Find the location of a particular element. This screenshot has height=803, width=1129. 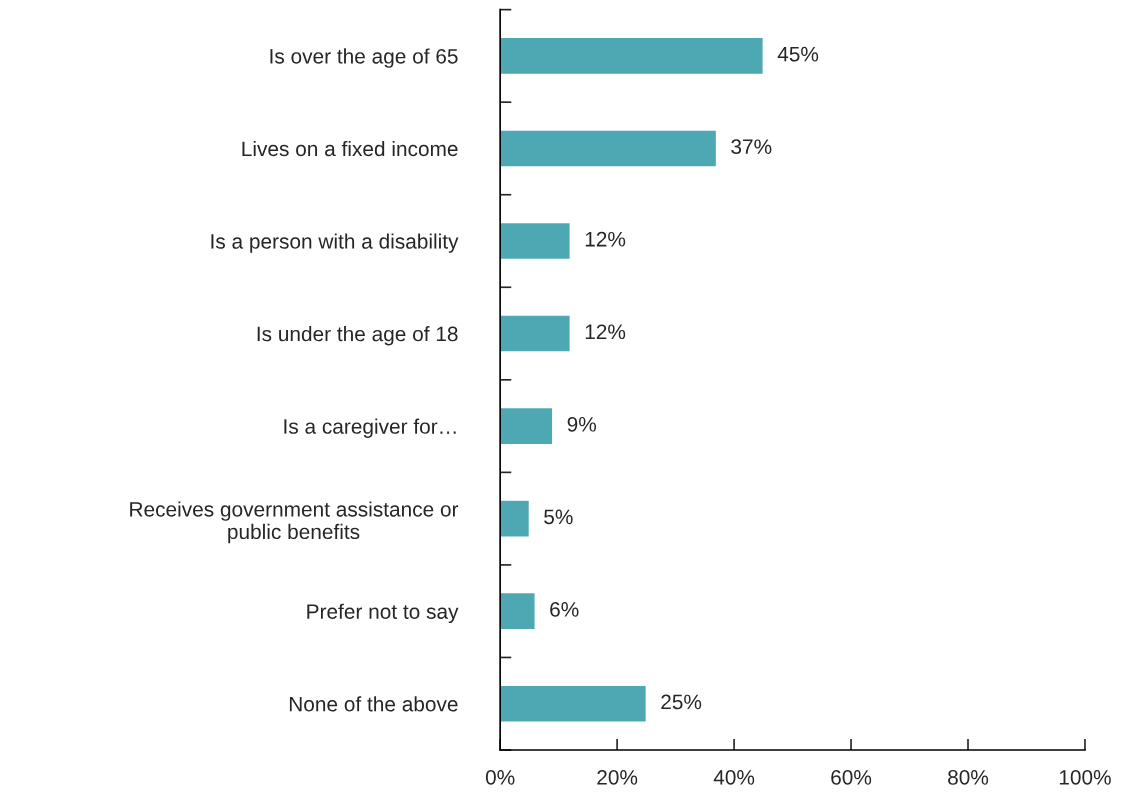

y-tick-label: Lives on a fixed income is located at coordinates (350, 148).